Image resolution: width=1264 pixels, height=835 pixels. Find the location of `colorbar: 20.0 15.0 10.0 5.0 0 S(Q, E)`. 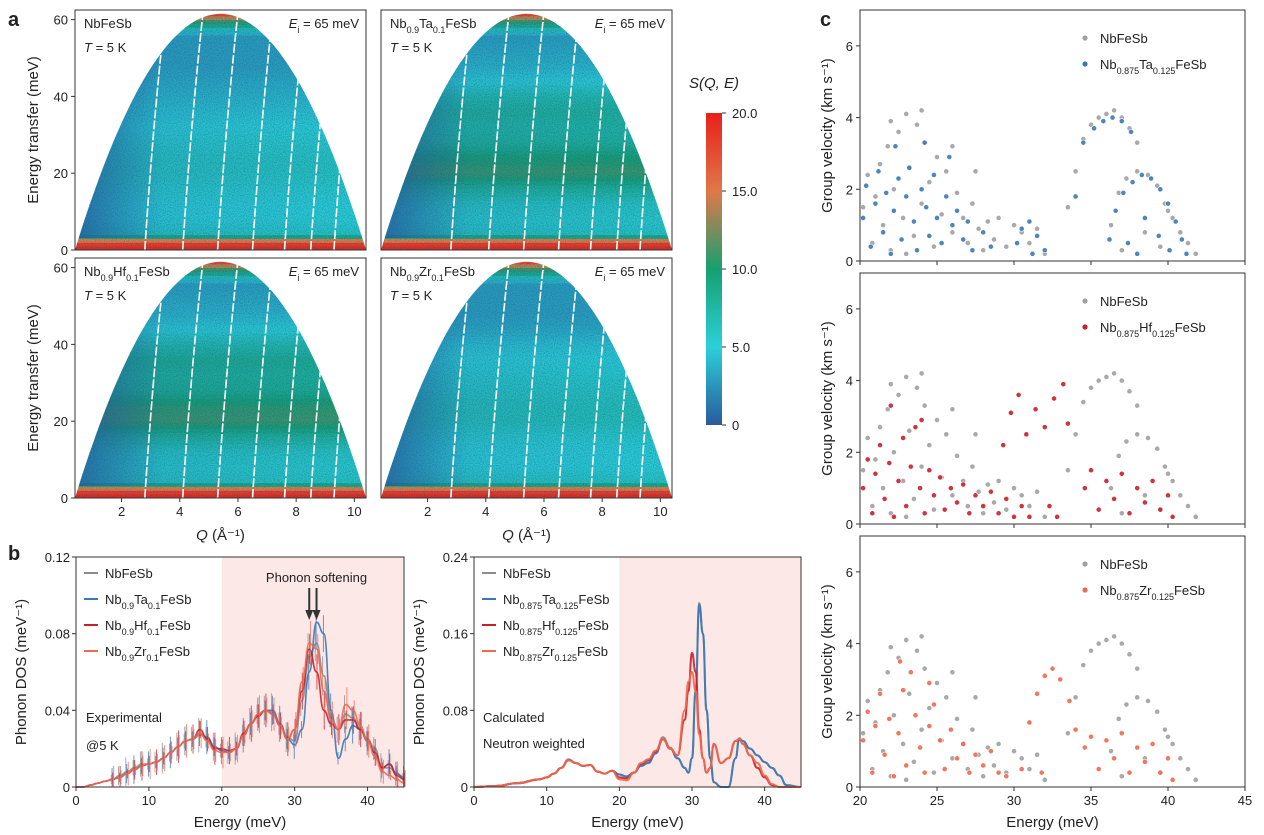

colorbar: 20.0 15.0 10.0 5.0 0 S(Q, E) is located at coordinates (723, 254).